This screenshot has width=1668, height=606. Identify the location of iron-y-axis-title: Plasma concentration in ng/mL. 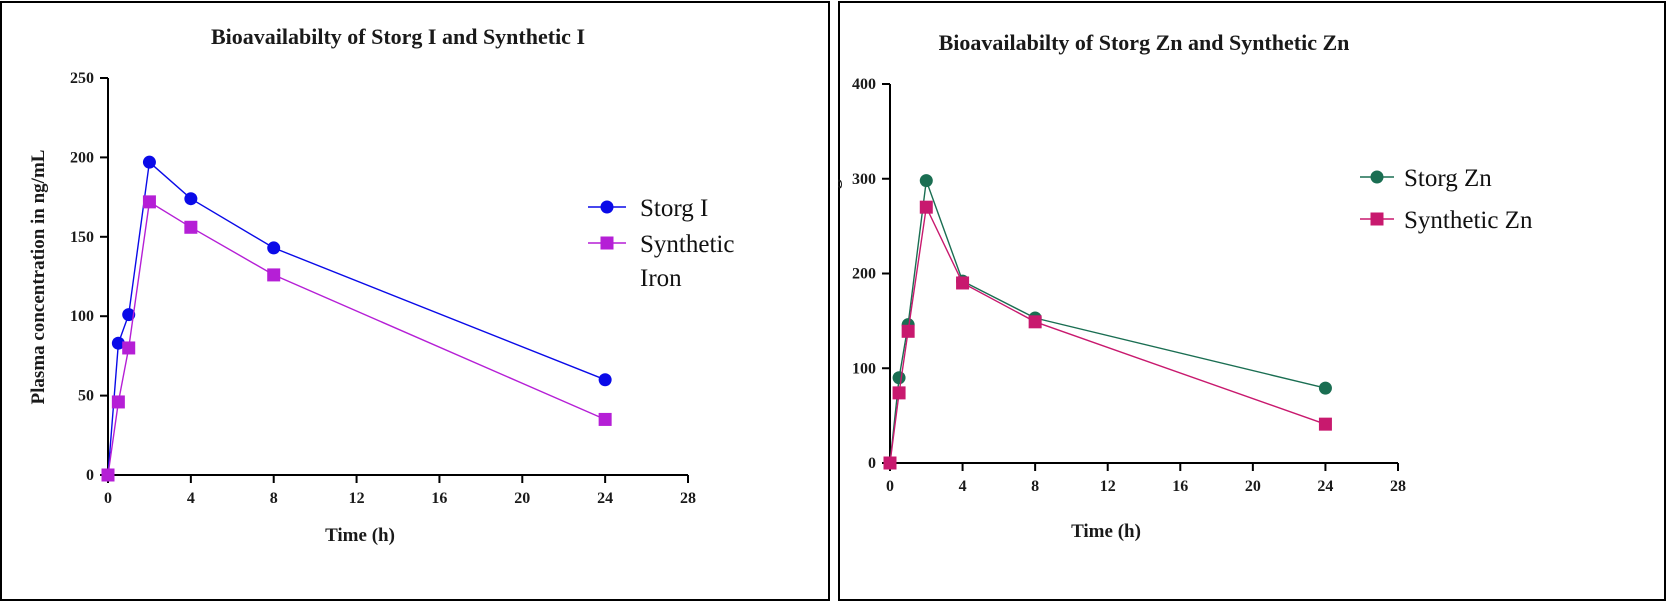
(38, 277).